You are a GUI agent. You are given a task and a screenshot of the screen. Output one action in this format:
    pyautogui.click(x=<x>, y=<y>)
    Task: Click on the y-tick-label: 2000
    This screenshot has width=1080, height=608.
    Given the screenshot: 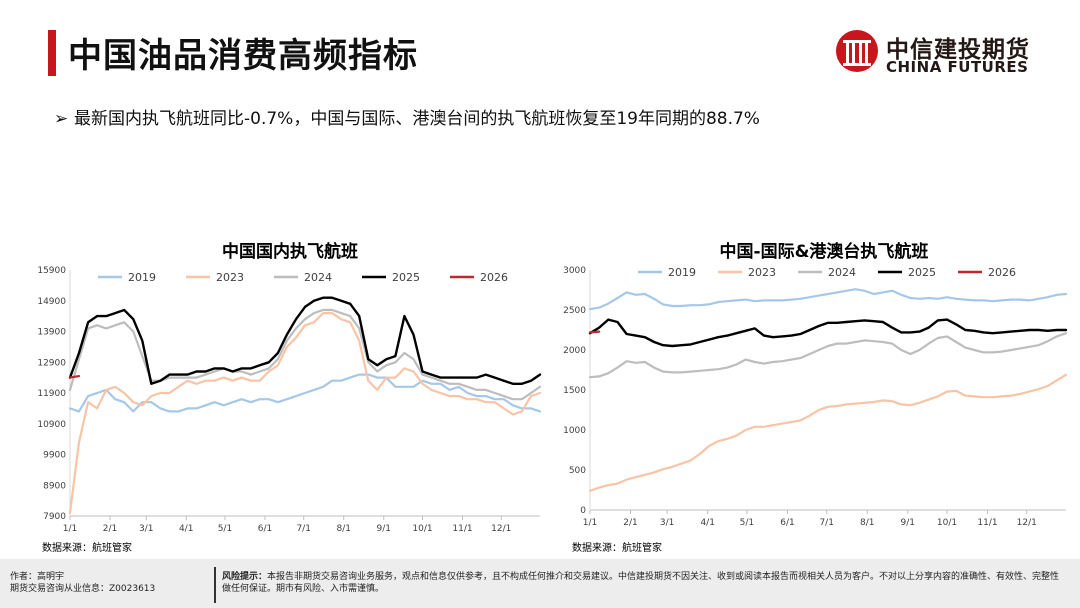 What is the action you would take?
    pyautogui.click(x=574, y=351)
    